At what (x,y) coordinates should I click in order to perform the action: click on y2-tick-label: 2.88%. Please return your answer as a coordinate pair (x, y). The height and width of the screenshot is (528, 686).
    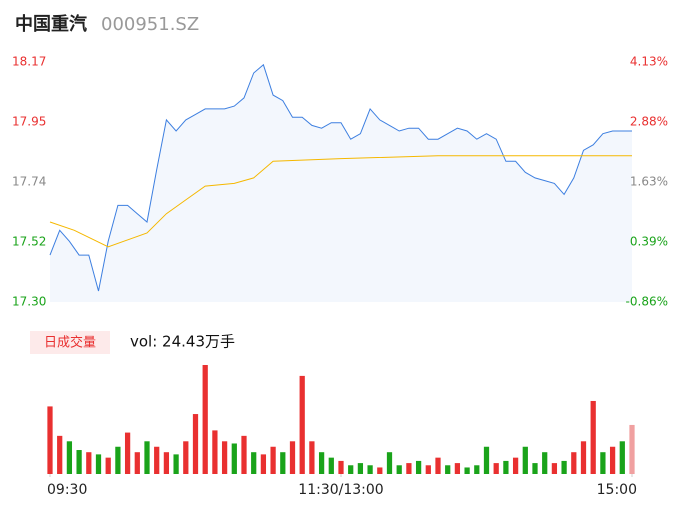
    Looking at the image, I should click on (649, 122).